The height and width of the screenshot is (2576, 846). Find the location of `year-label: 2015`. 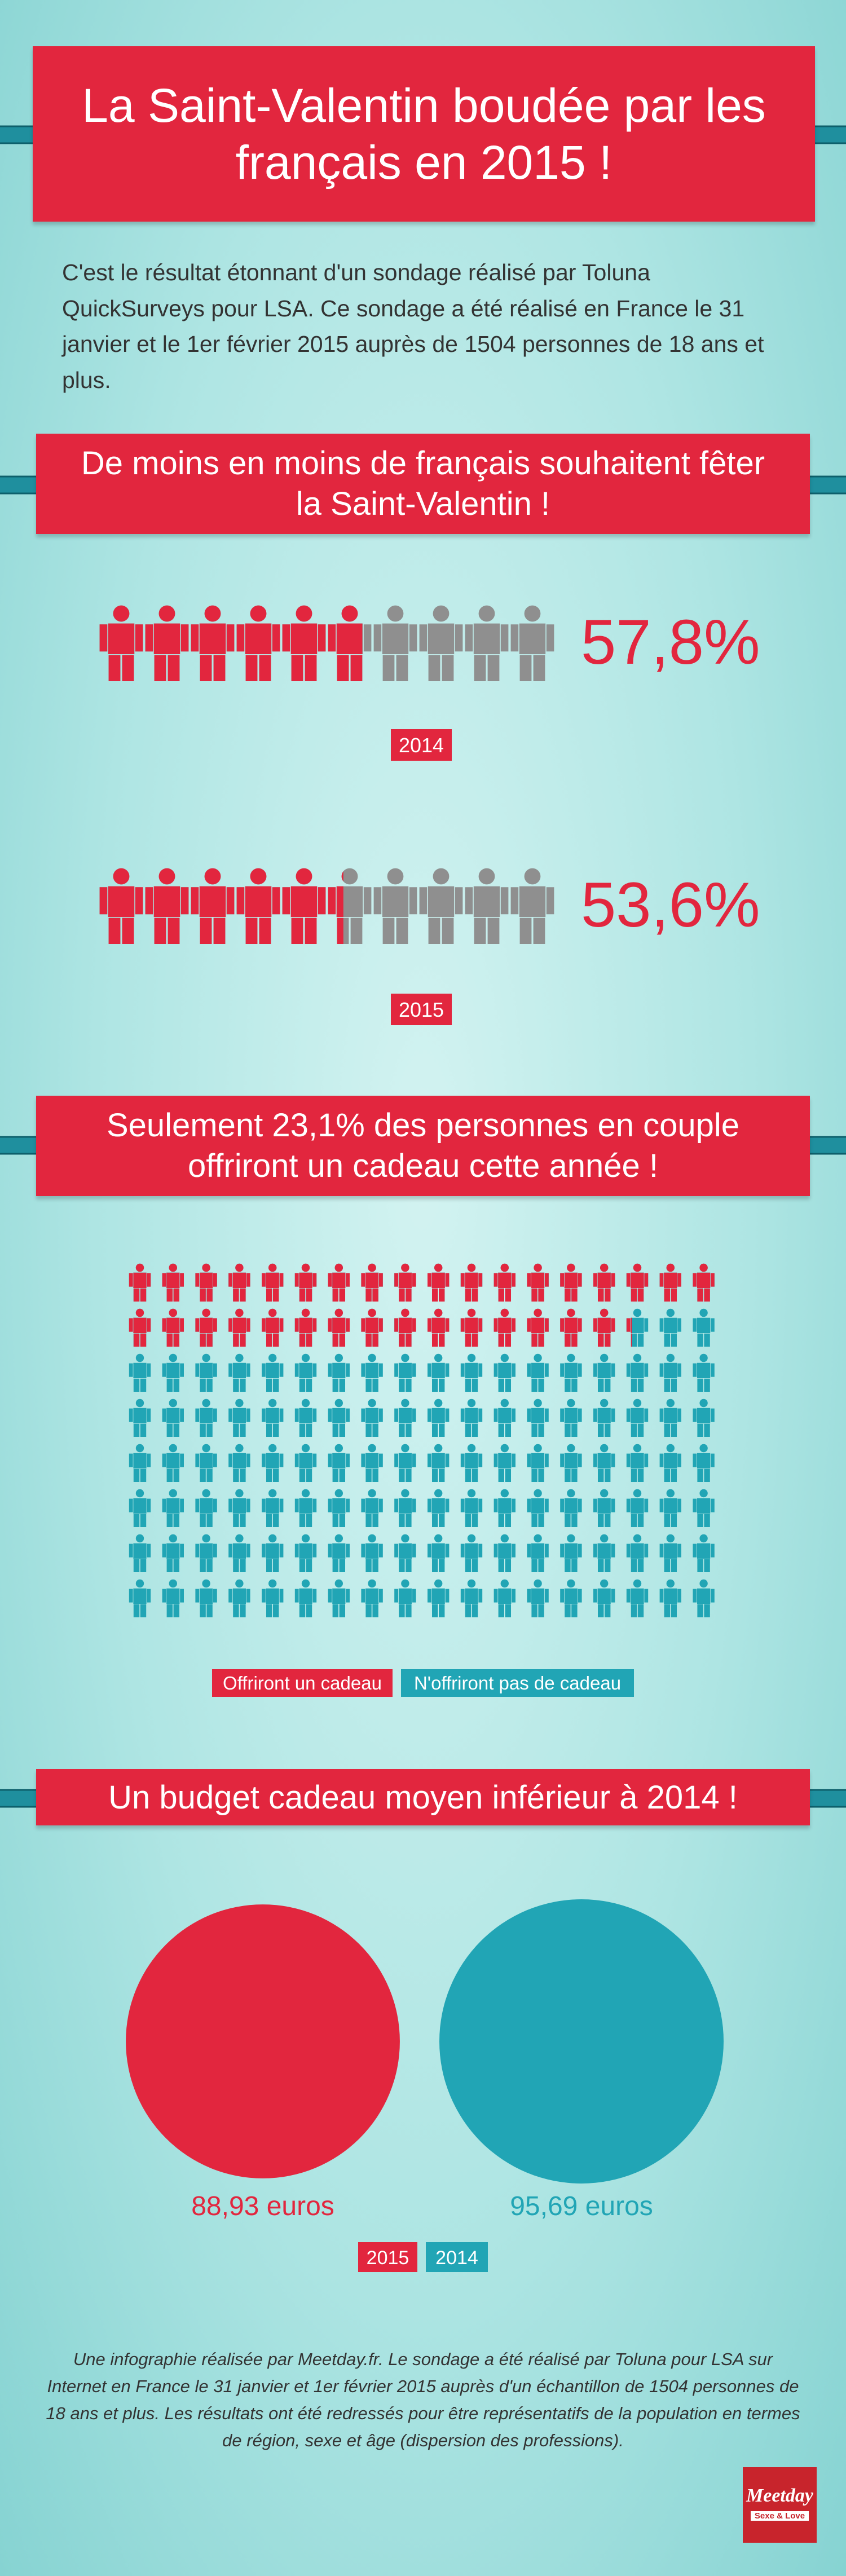

year-label: 2015 is located at coordinates (421, 1009).